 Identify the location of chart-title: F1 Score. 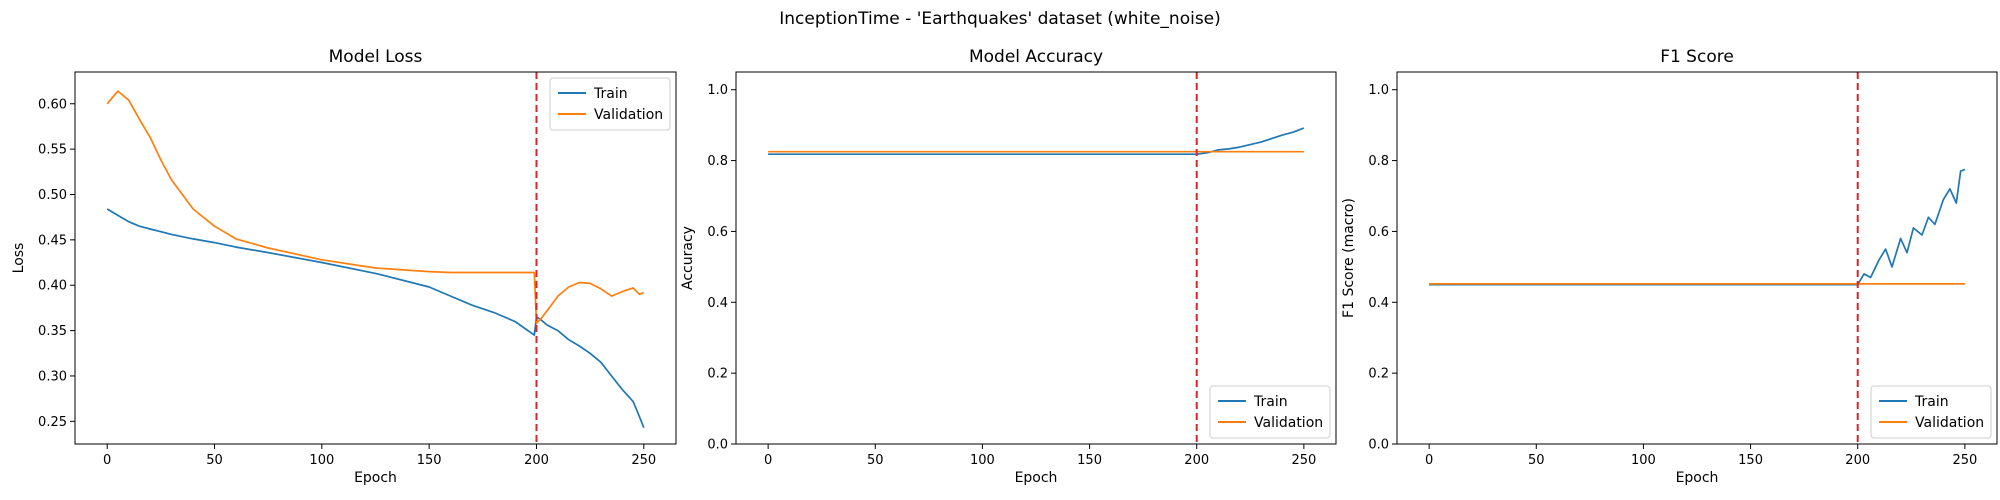
(1697, 57).